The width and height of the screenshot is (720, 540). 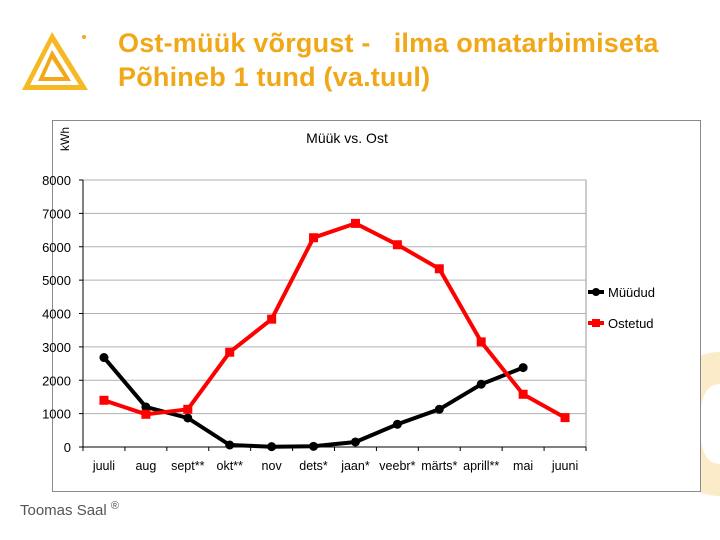 I want to click on registered-mark: ®, so click(x=114, y=506).